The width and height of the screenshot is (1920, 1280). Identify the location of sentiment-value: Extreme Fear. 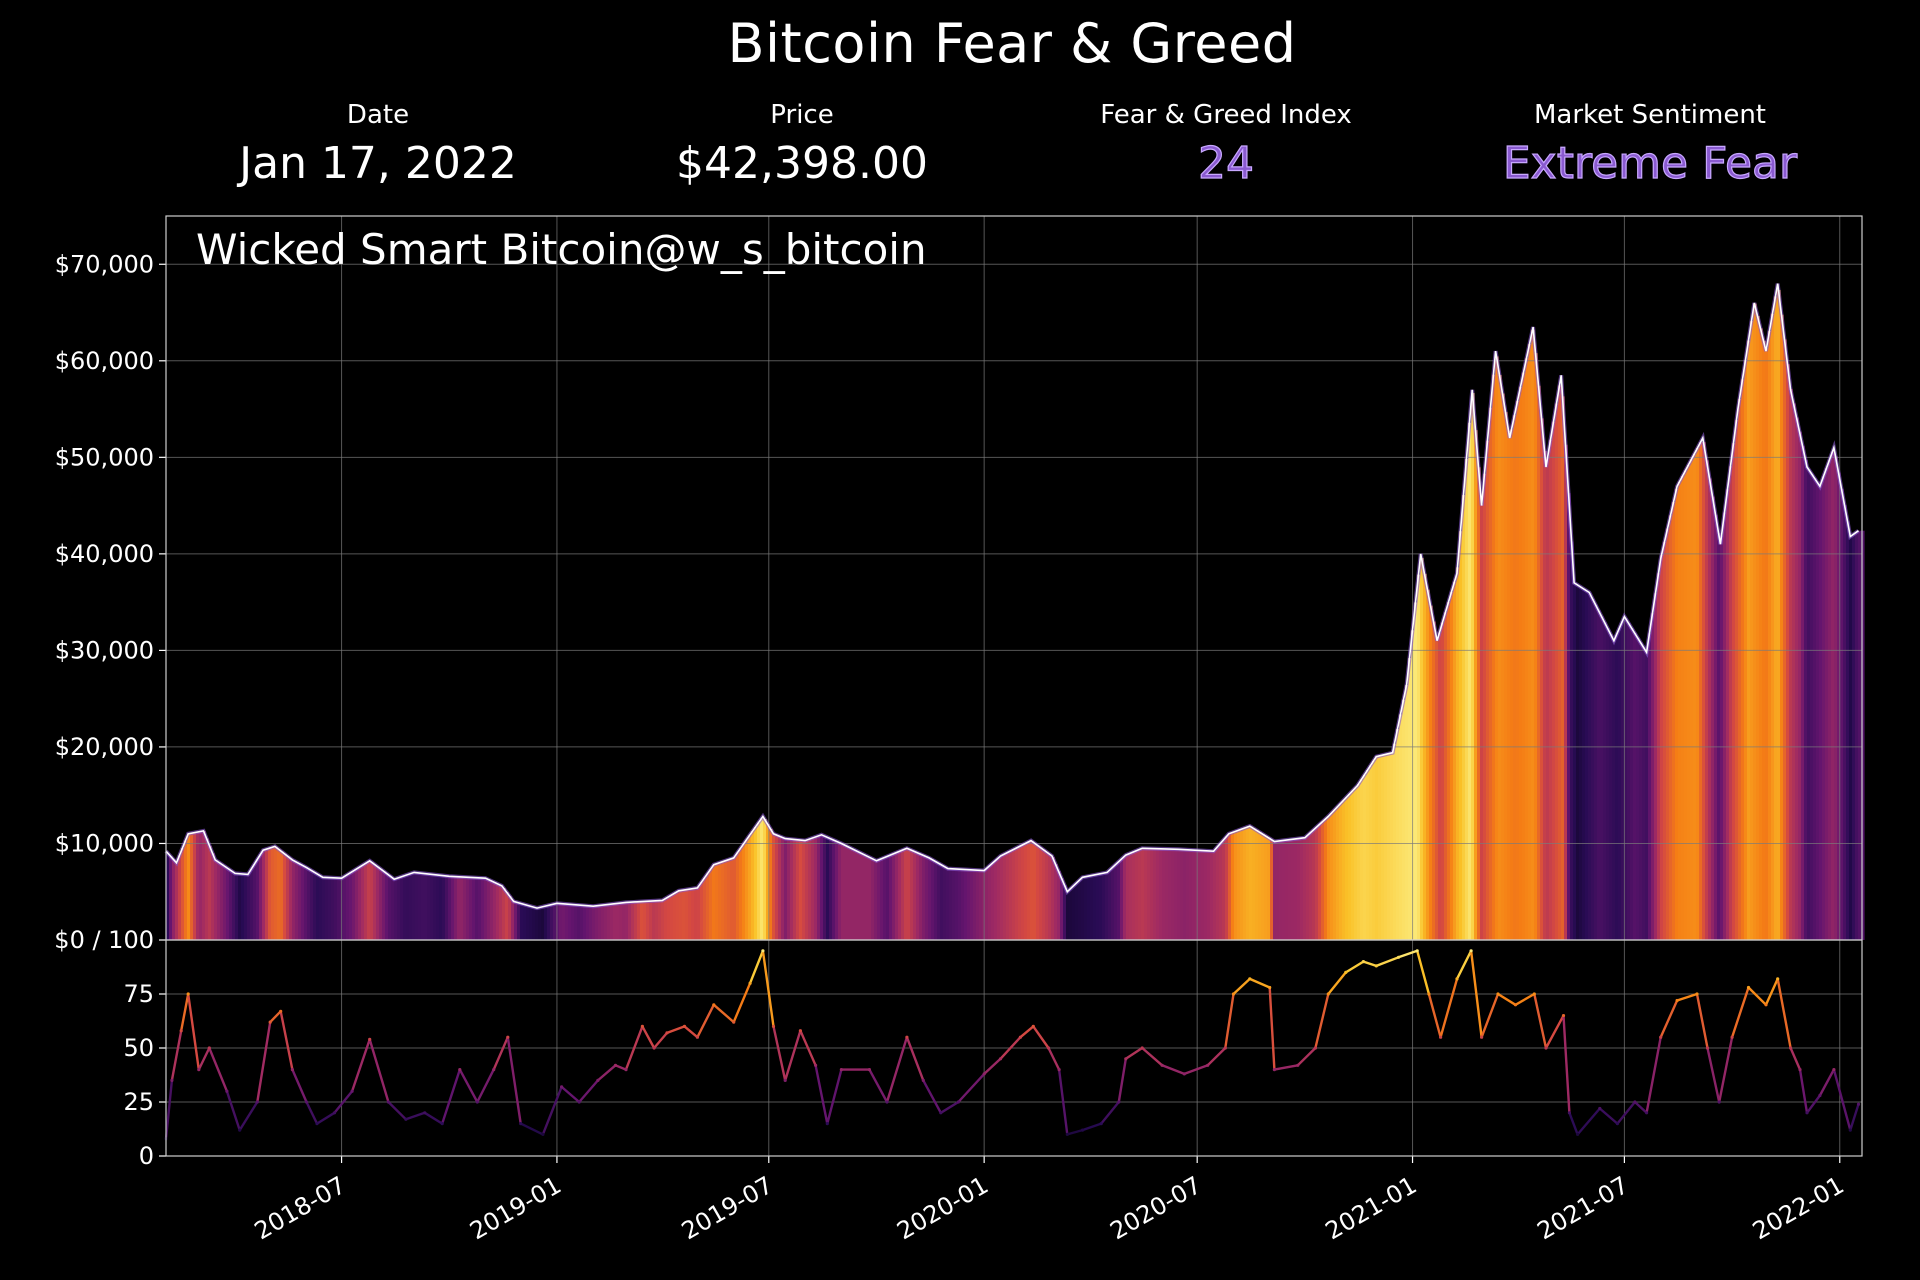
(1650, 163).